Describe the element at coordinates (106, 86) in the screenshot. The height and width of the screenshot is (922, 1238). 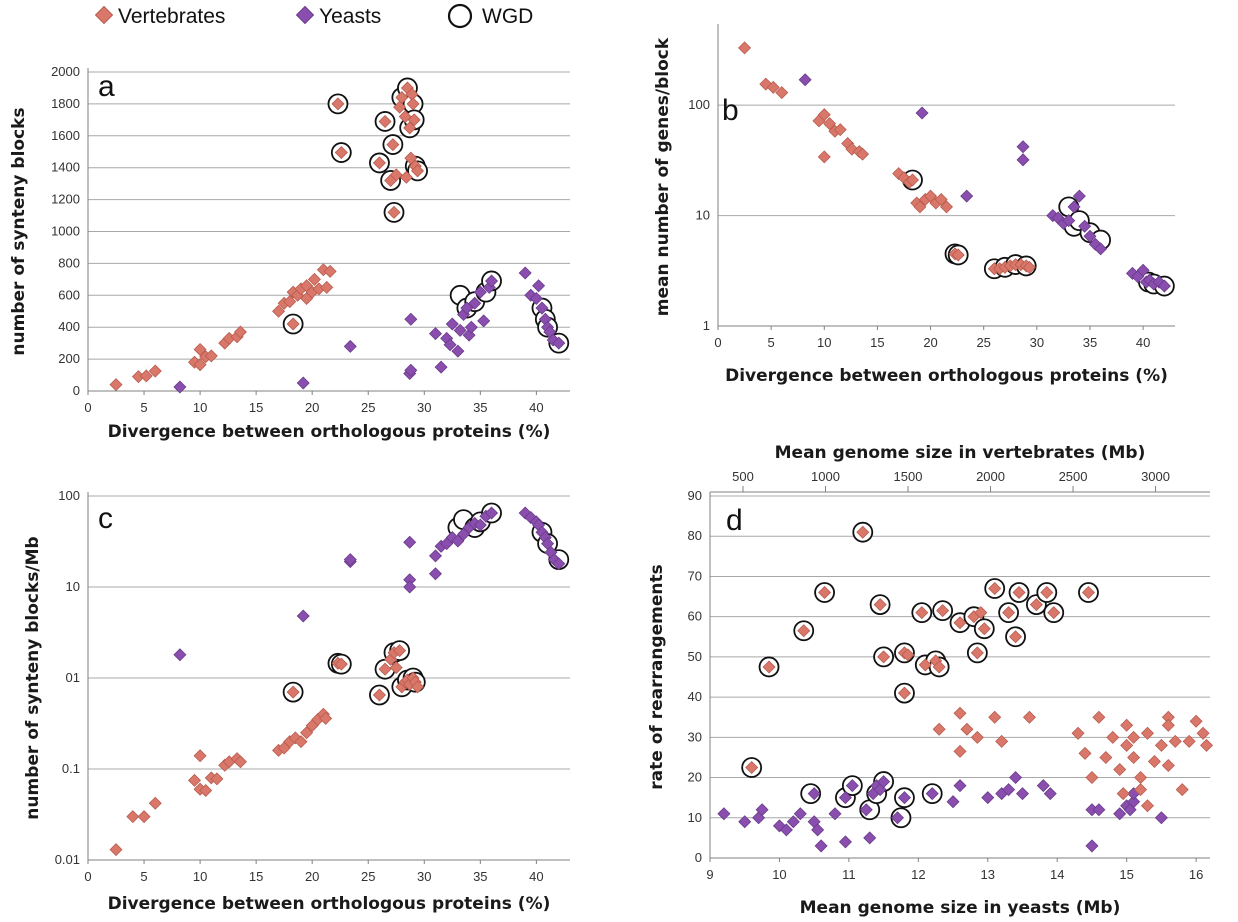
I see `panel-letter: a` at that location.